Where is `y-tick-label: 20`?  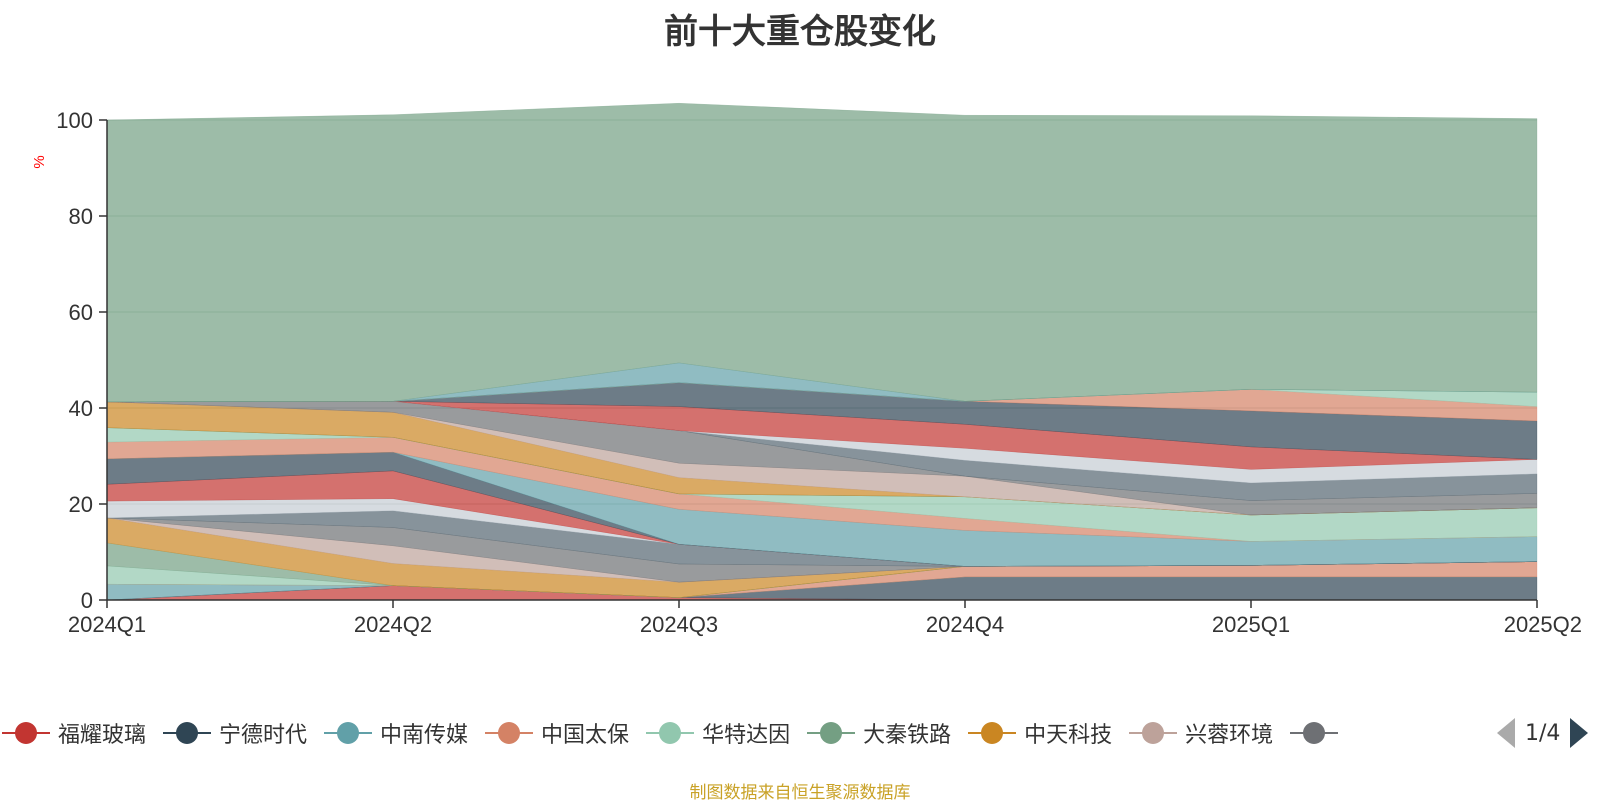
y-tick-label: 20 is located at coordinates (81, 504).